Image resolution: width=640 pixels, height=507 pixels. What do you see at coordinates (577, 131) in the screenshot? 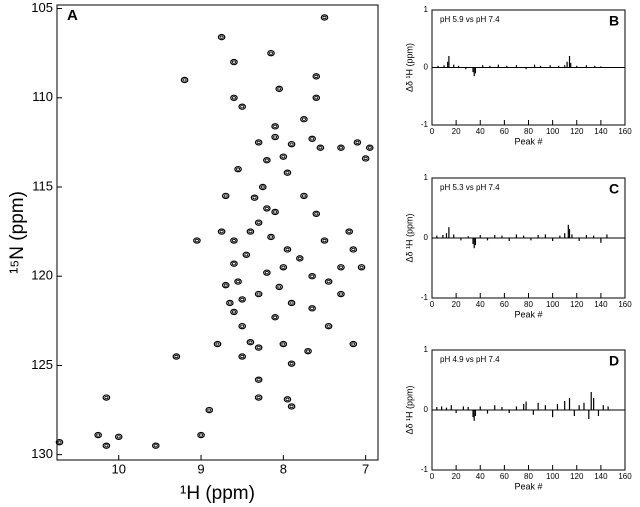
I see `x-tick-label: 120` at bounding box center [577, 131].